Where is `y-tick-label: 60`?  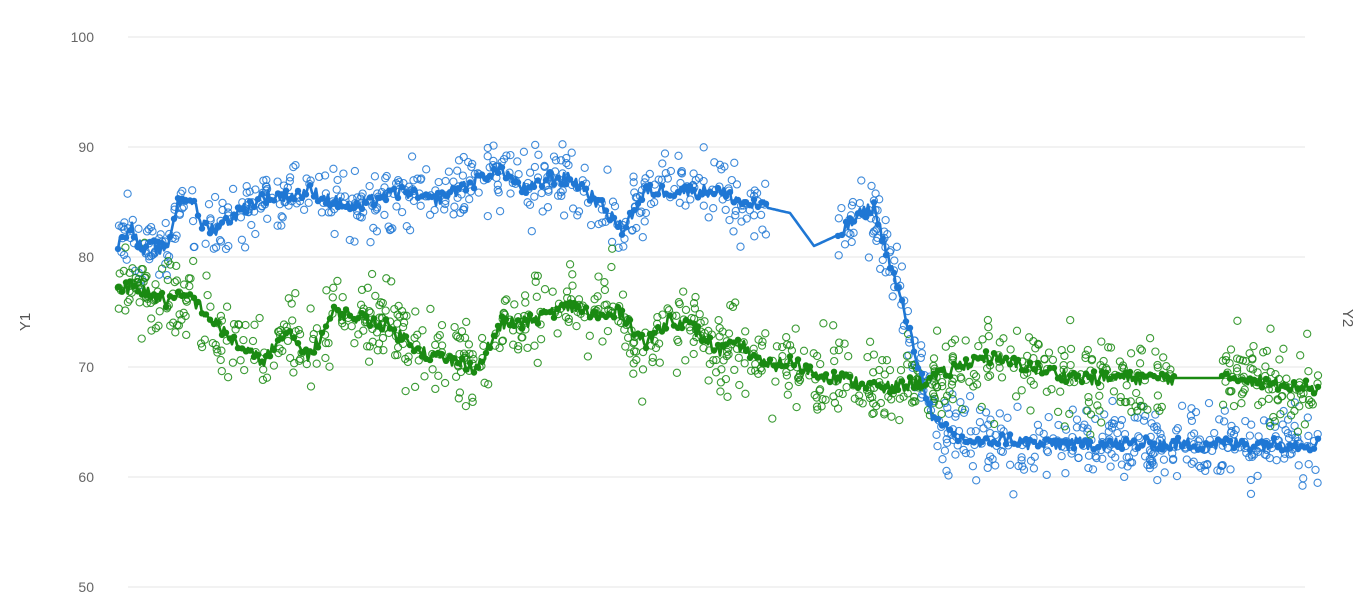 y-tick-label: 60 is located at coordinates (86, 477).